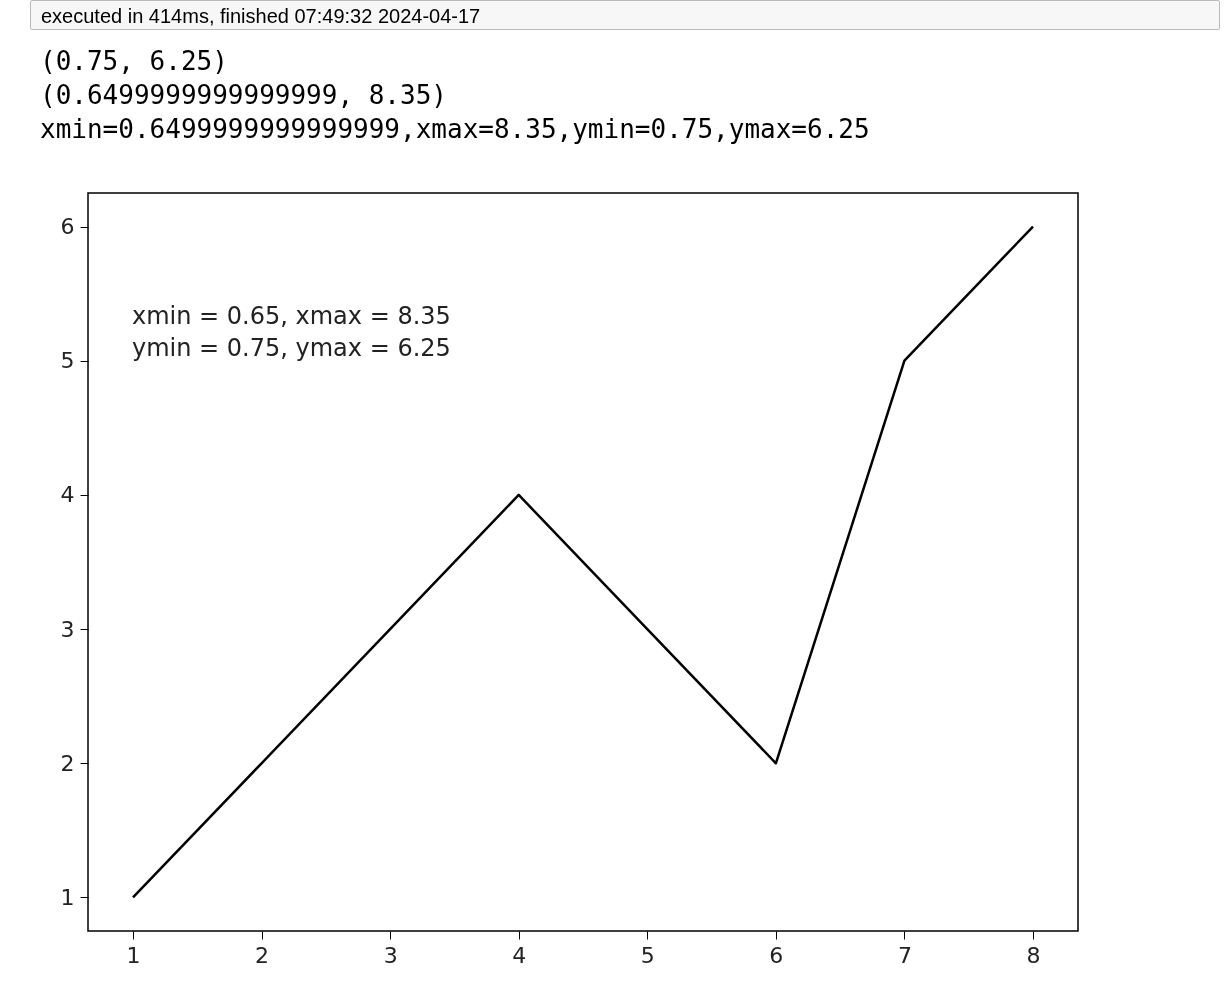 The height and width of the screenshot is (996, 1226). What do you see at coordinates (904, 955) in the screenshot?
I see `x-tick-label: 7` at bounding box center [904, 955].